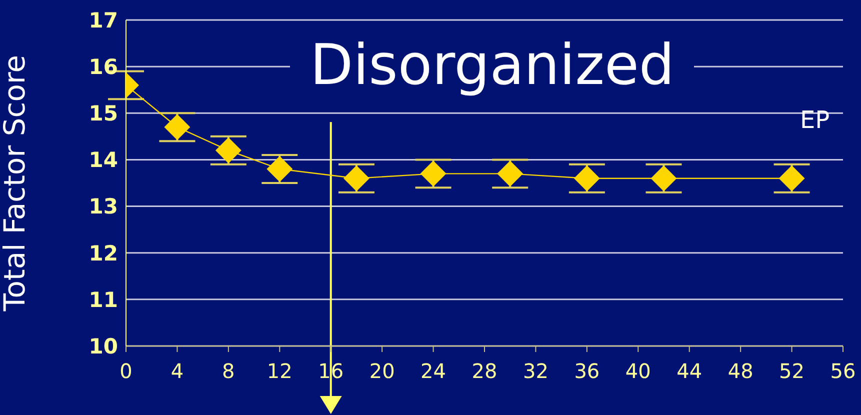 Image resolution: width=861 pixels, height=415 pixels. I want to click on x-tick-label: 28, so click(485, 371).